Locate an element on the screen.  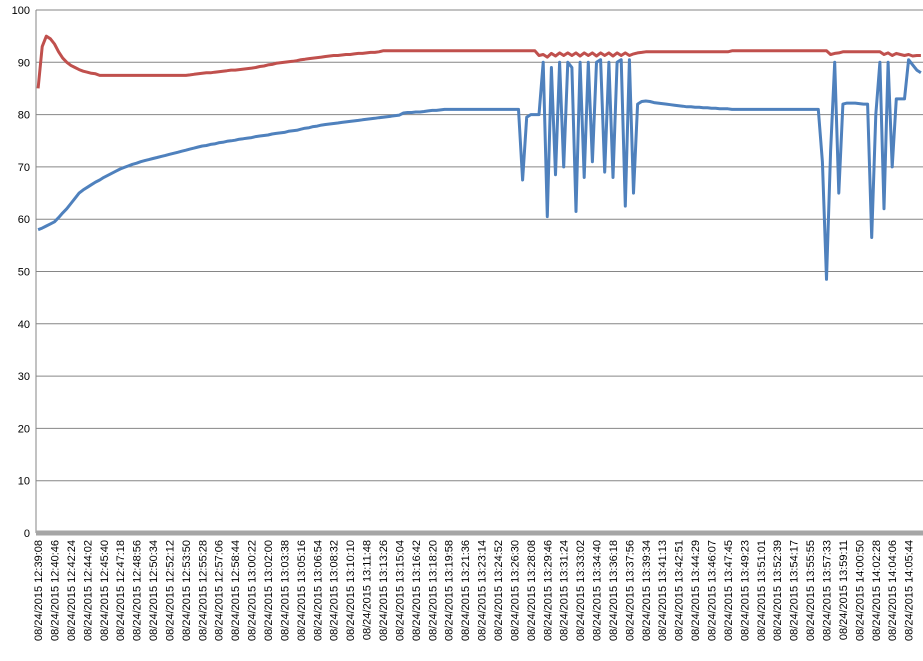
x-tick-label: 08/24/2015 13:24:52 is located at coordinates (499, 590).